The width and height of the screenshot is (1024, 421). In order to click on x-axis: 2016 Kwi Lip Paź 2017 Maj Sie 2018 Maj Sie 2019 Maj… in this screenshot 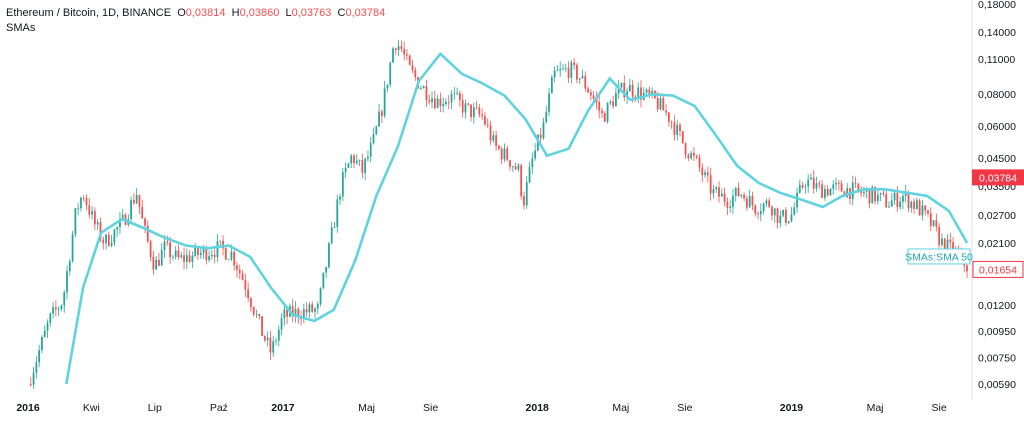, I will do `click(481, 408)`.